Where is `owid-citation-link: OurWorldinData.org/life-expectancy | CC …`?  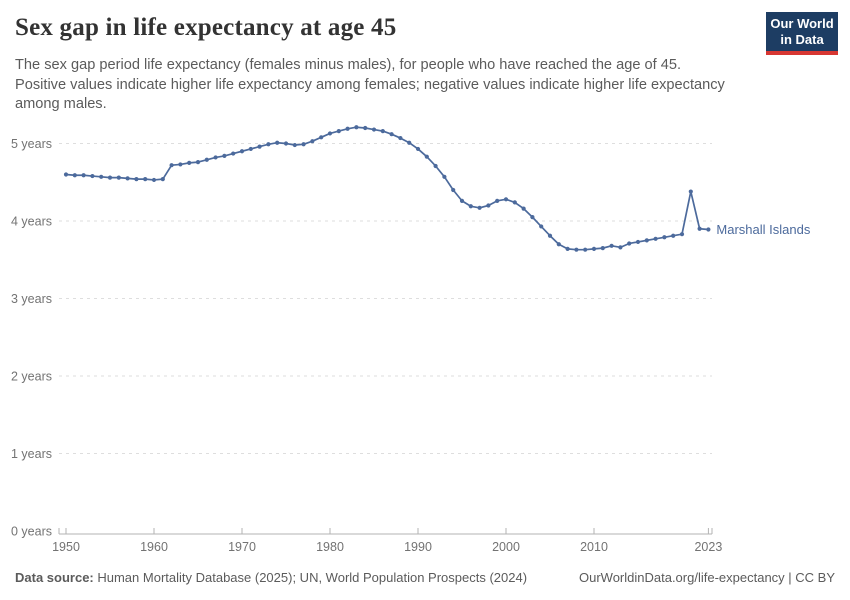 owid-citation-link: OurWorldinData.org/life-expectancy | CC … is located at coordinates (706, 577).